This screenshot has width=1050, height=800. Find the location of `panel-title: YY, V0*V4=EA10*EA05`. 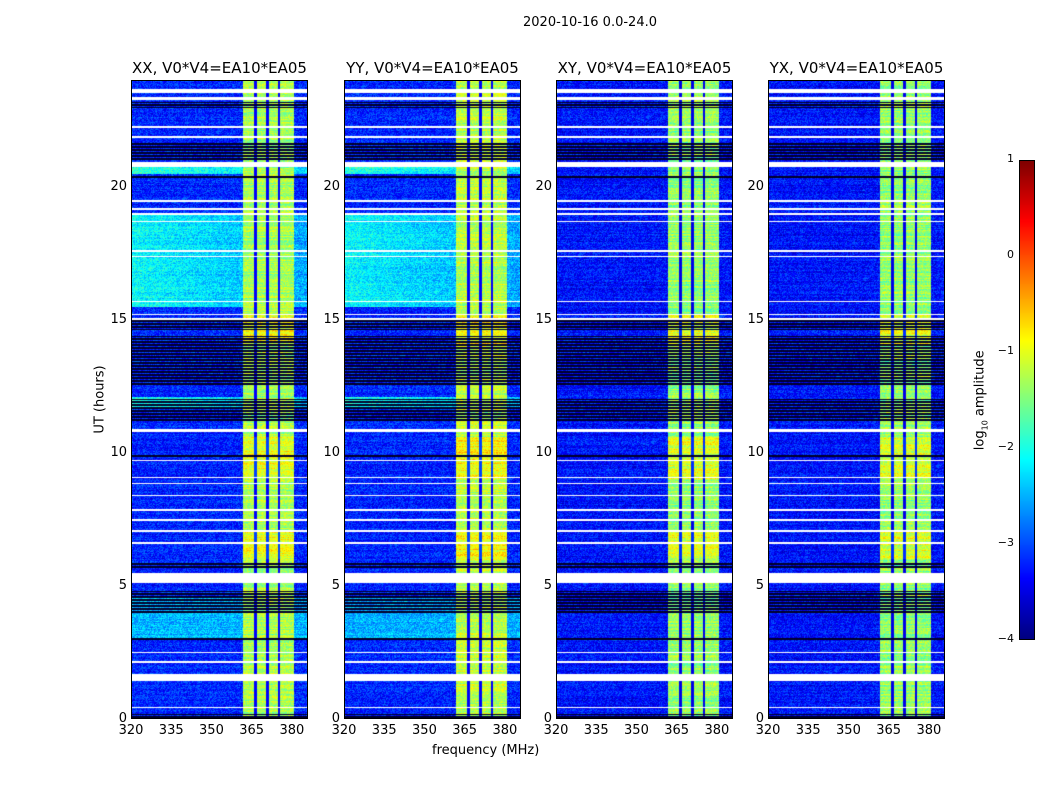

panel-title: YY, V0*V4=EA10*EA05 is located at coordinates (432, 68).